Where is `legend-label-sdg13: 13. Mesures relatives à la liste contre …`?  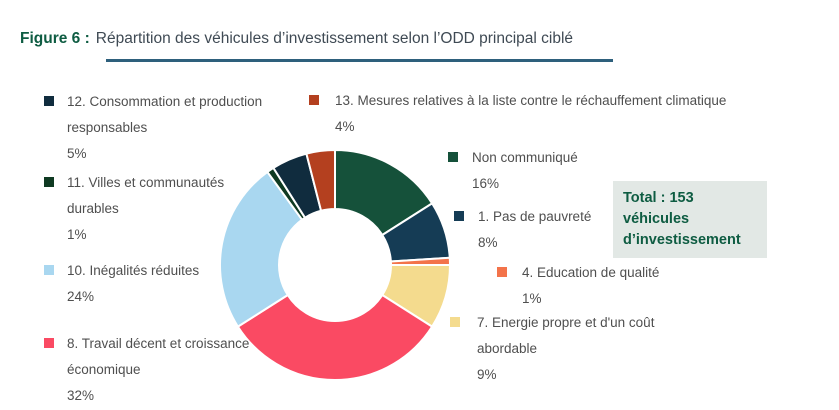 legend-label-sdg13: 13. Mesures relatives à la liste contre … is located at coordinates (531, 100).